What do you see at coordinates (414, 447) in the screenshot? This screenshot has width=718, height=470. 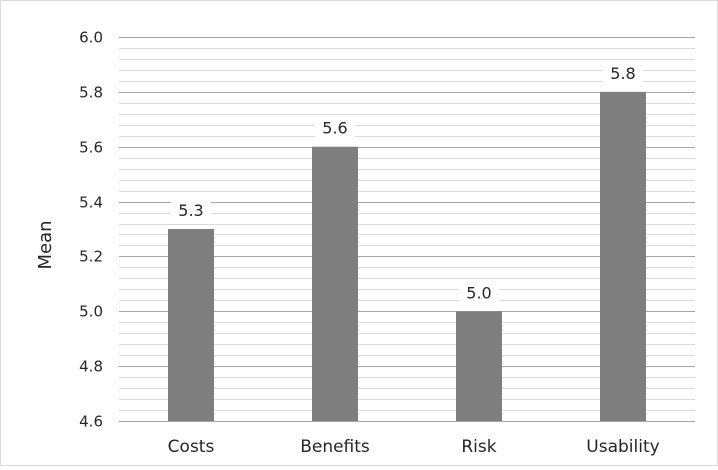 I see `x-axis-category-labels: Costs Benefits Risk Usability` at bounding box center [414, 447].